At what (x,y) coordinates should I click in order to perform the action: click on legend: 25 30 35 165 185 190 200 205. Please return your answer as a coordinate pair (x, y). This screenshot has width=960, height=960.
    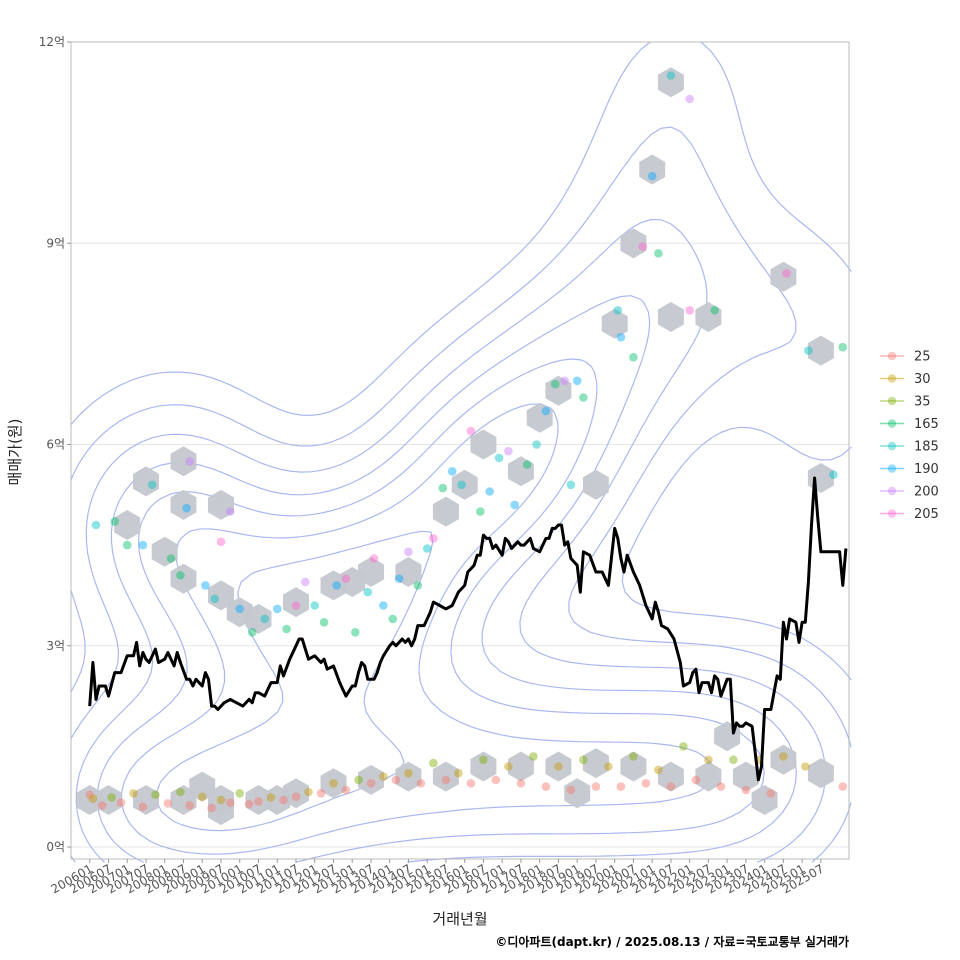
    Looking at the image, I should click on (909, 436).